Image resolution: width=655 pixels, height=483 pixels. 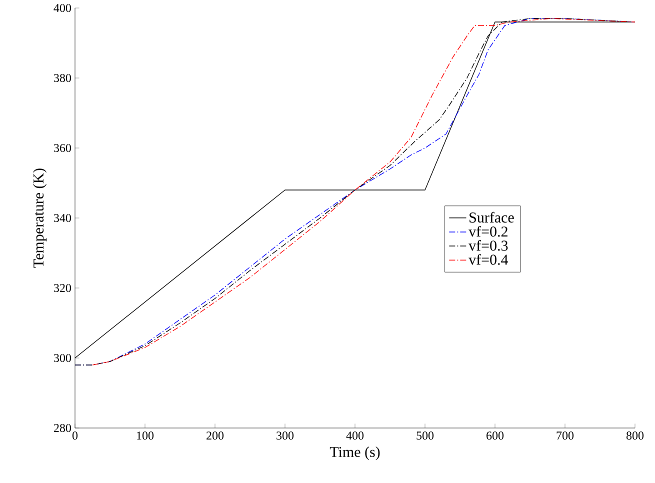 What do you see at coordinates (355, 436) in the screenshot?
I see `x-tick-label: 400` at bounding box center [355, 436].